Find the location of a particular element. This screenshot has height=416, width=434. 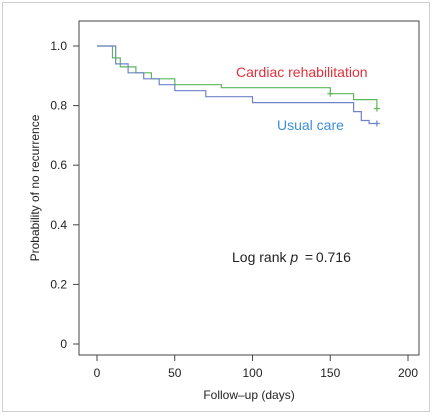

series-label-usual-care: Usual care is located at coordinates (310, 125).